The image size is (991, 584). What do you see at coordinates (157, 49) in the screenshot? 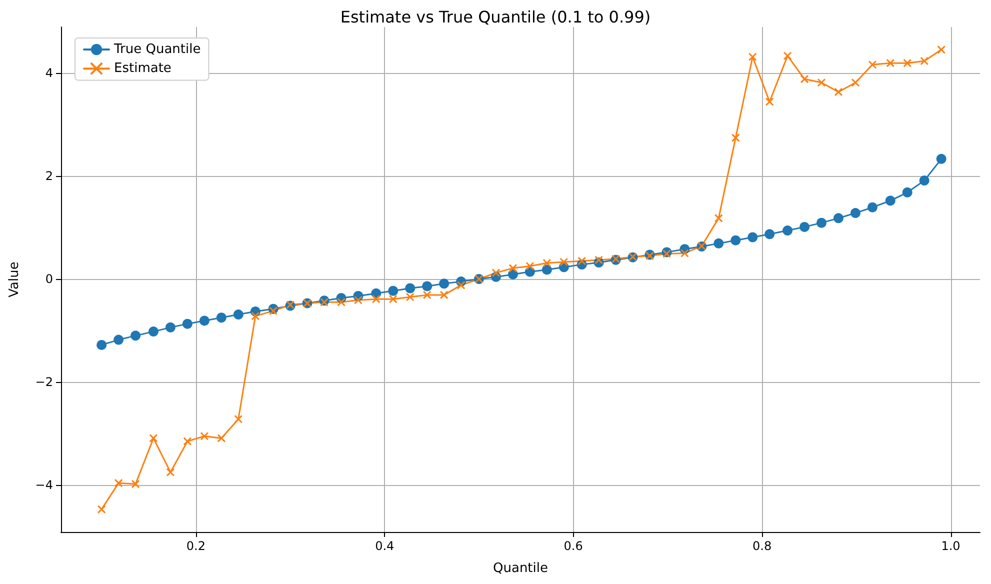
I see `legend-label: True Quantile` at bounding box center [157, 49].